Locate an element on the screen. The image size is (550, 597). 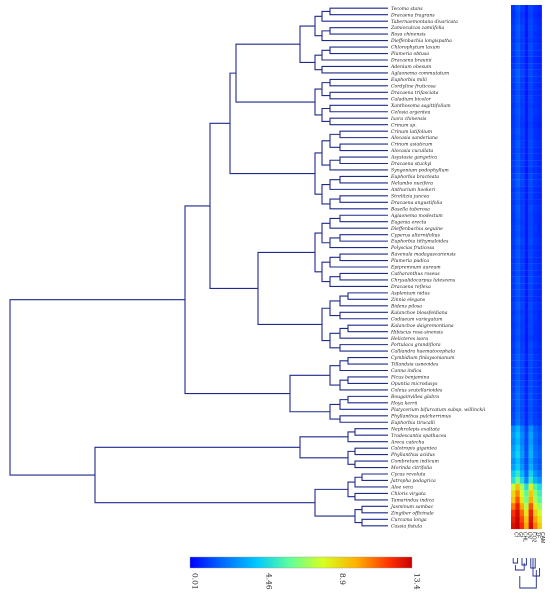
row-label: Cycas revoluta is located at coordinates (408, 475).